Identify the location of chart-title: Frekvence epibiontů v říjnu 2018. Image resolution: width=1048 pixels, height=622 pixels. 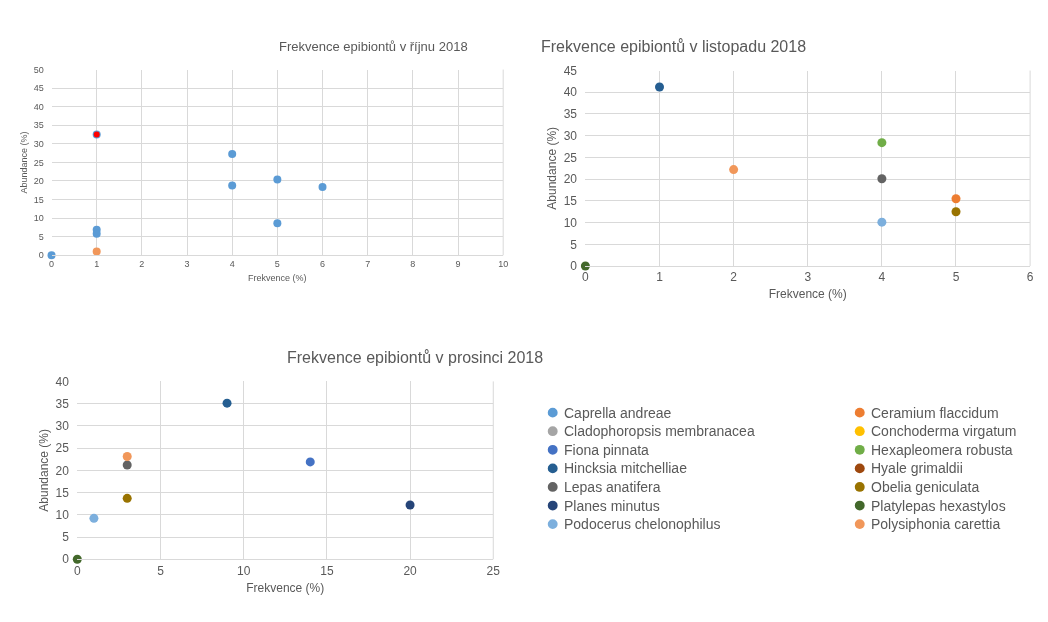
(373, 46).